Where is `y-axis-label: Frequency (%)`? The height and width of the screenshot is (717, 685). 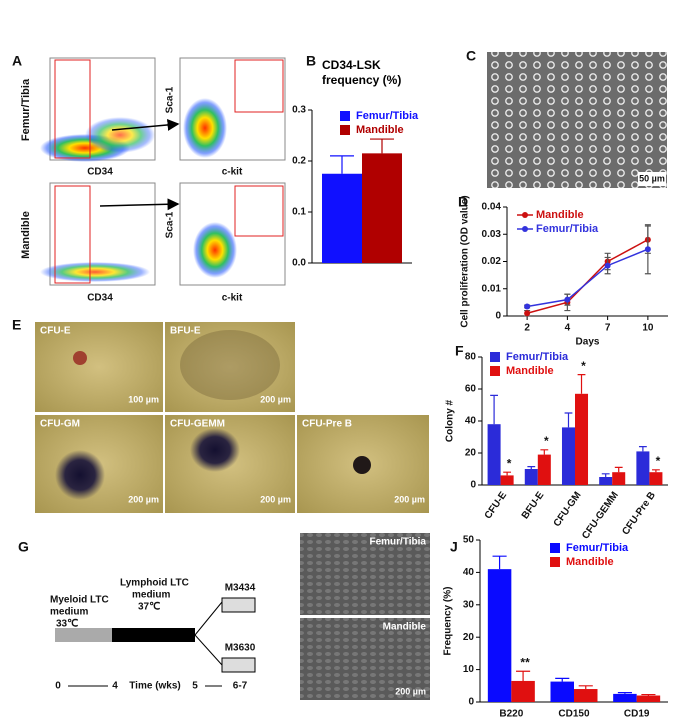
y-axis-label: Frequency (%) is located at coordinates (448, 621).